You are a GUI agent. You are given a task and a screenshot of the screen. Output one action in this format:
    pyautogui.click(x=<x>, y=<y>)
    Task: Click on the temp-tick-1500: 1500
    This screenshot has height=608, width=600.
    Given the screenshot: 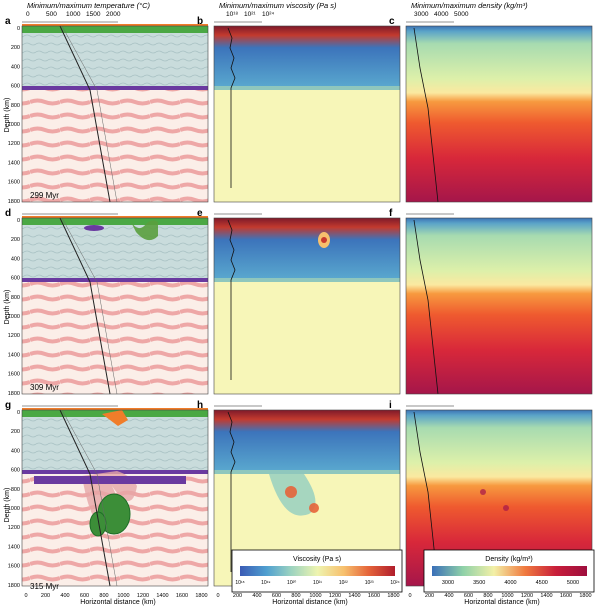 What is the action you would take?
    pyautogui.click(x=93, y=14)
    